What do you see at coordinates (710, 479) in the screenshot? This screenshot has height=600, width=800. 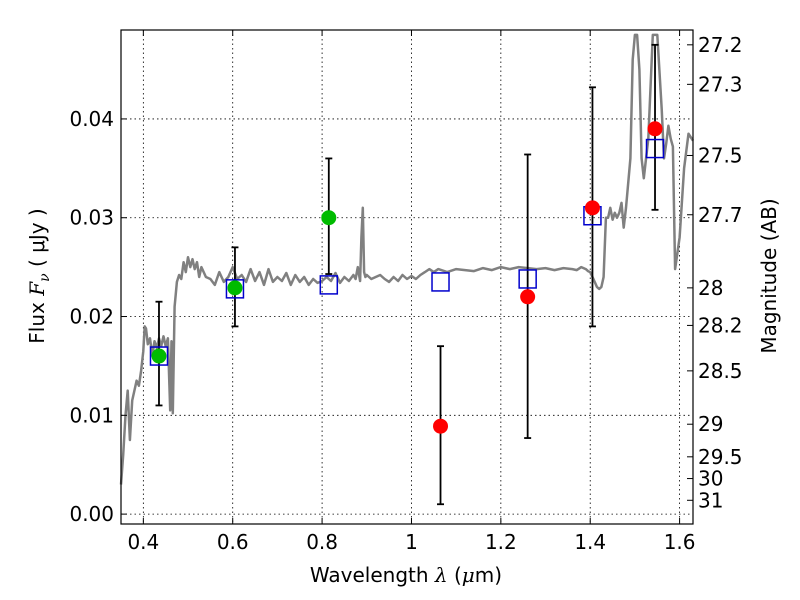 I see `magnitude-tick-label: 30` at bounding box center [710, 479].